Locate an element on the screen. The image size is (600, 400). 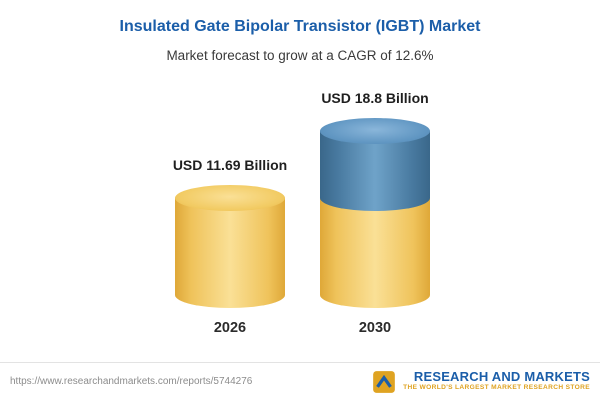
bar-group-2026: USD 11.69 Billion 2026 is located at coordinates (230, 246).